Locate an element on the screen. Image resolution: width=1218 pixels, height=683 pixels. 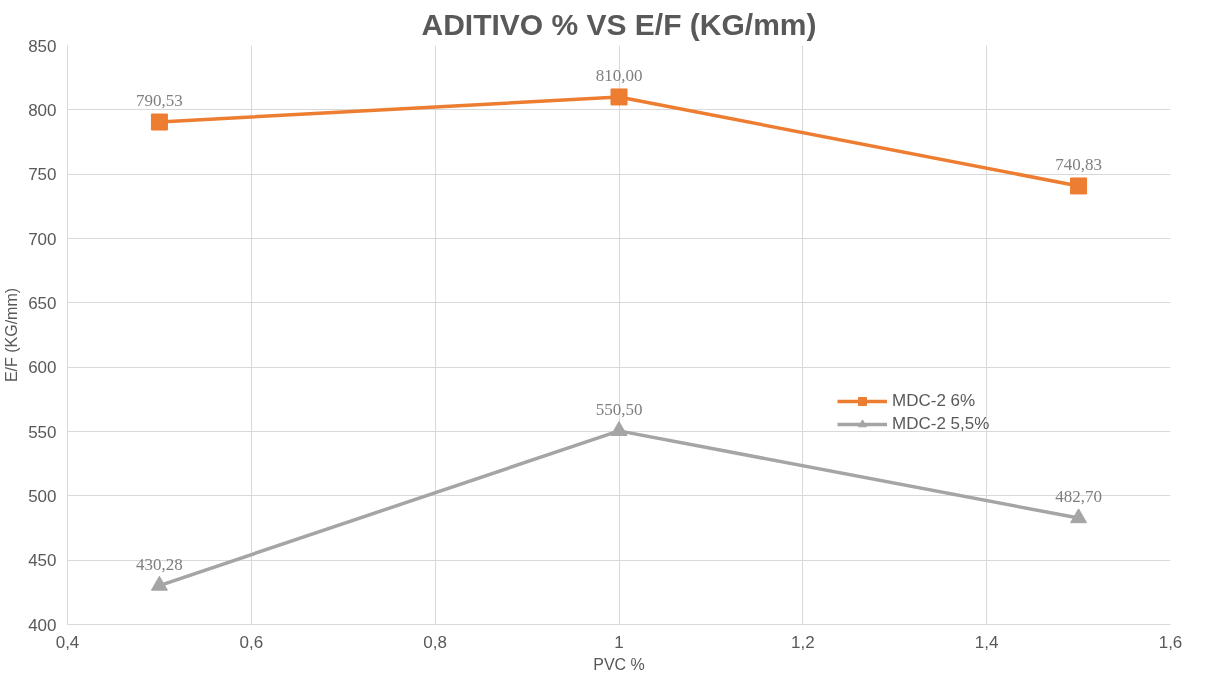
data-label: 740,83 is located at coordinates (1078, 164).